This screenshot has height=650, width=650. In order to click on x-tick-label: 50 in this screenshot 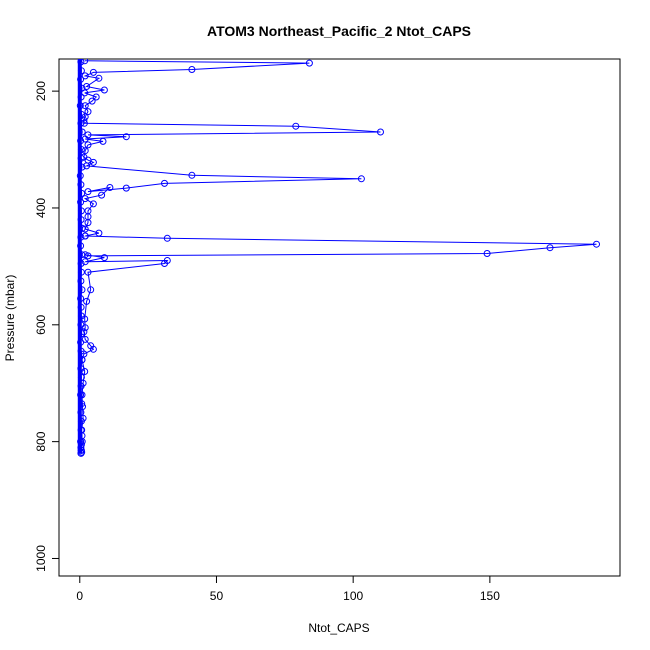, I will do `click(217, 596)`.